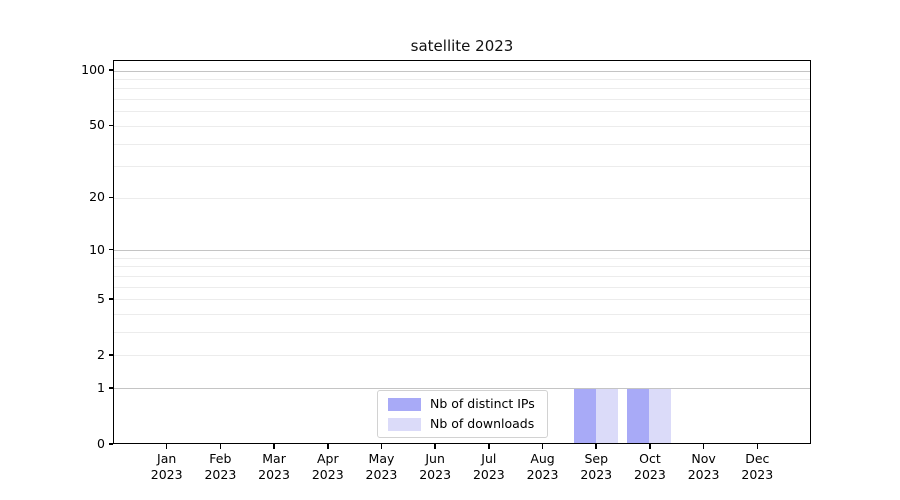  Describe the element at coordinates (101, 443) in the screenshot. I see `y-tick-label-0: 0` at that location.